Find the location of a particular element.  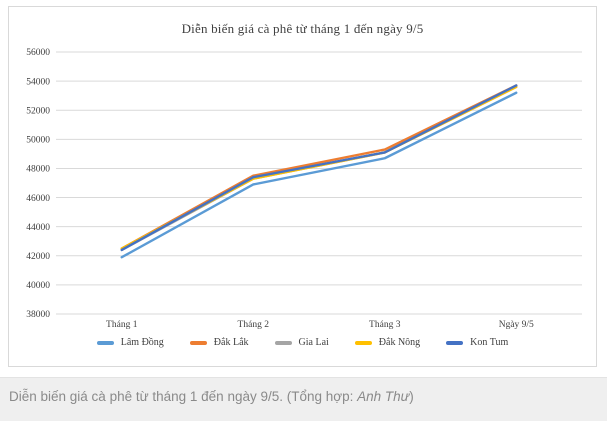

y-axis-tick-label: 44000 is located at coordinates (38, 228).